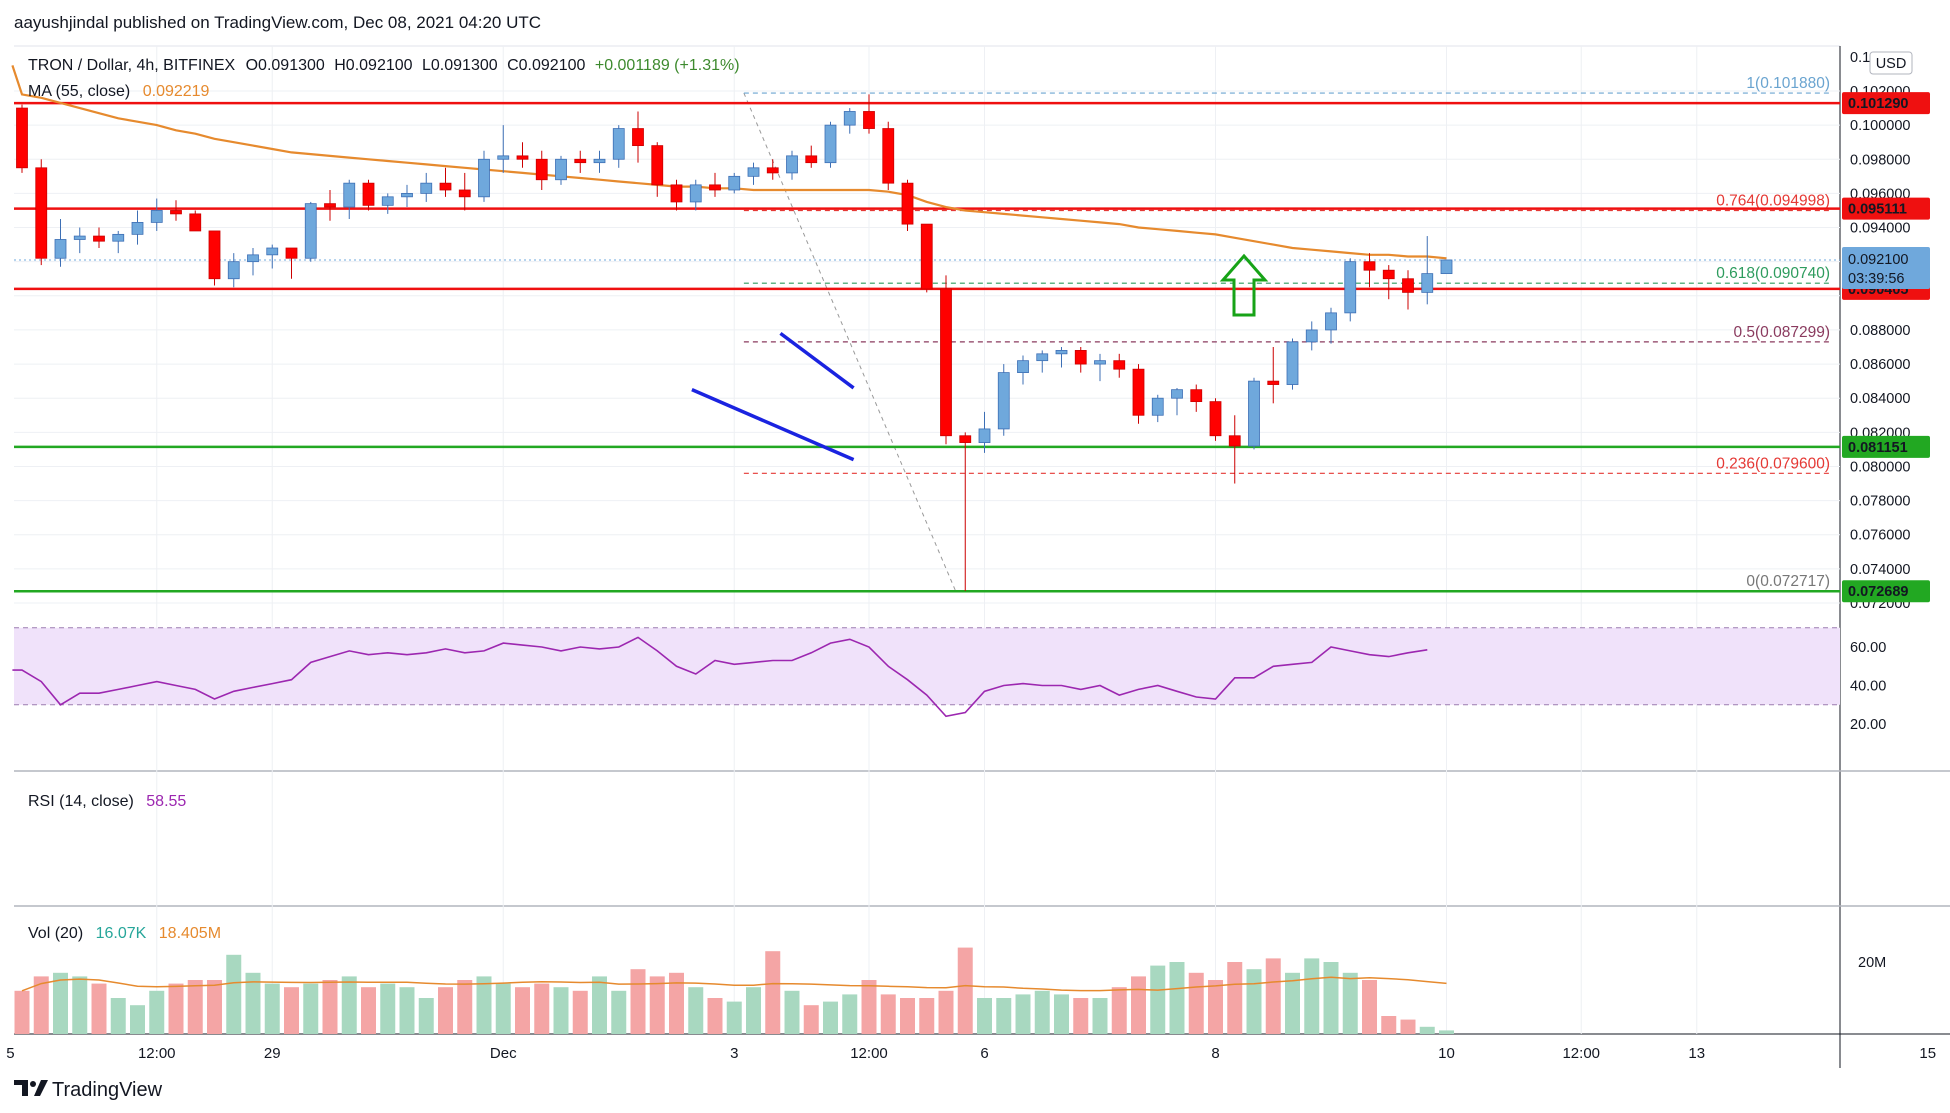 The height and width of the screenshot is (1113, 1950). Describe the element at coordinates (1880, 229) in the screenshot. I see `price-tick-label: 0.094000` at that location.